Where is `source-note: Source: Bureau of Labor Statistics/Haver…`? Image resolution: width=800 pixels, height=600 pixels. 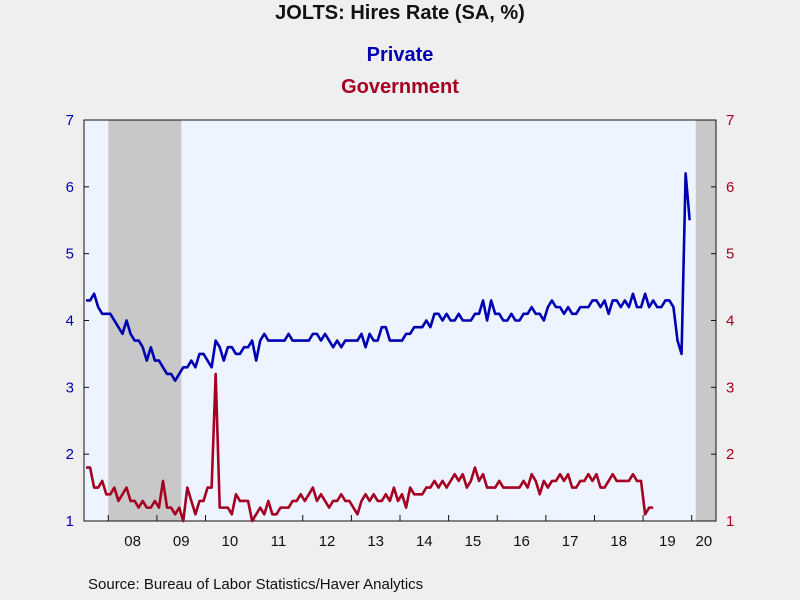 source-note: Source: Bureau of Labor Statistics/Haver… is located at coordinates (256, 584).